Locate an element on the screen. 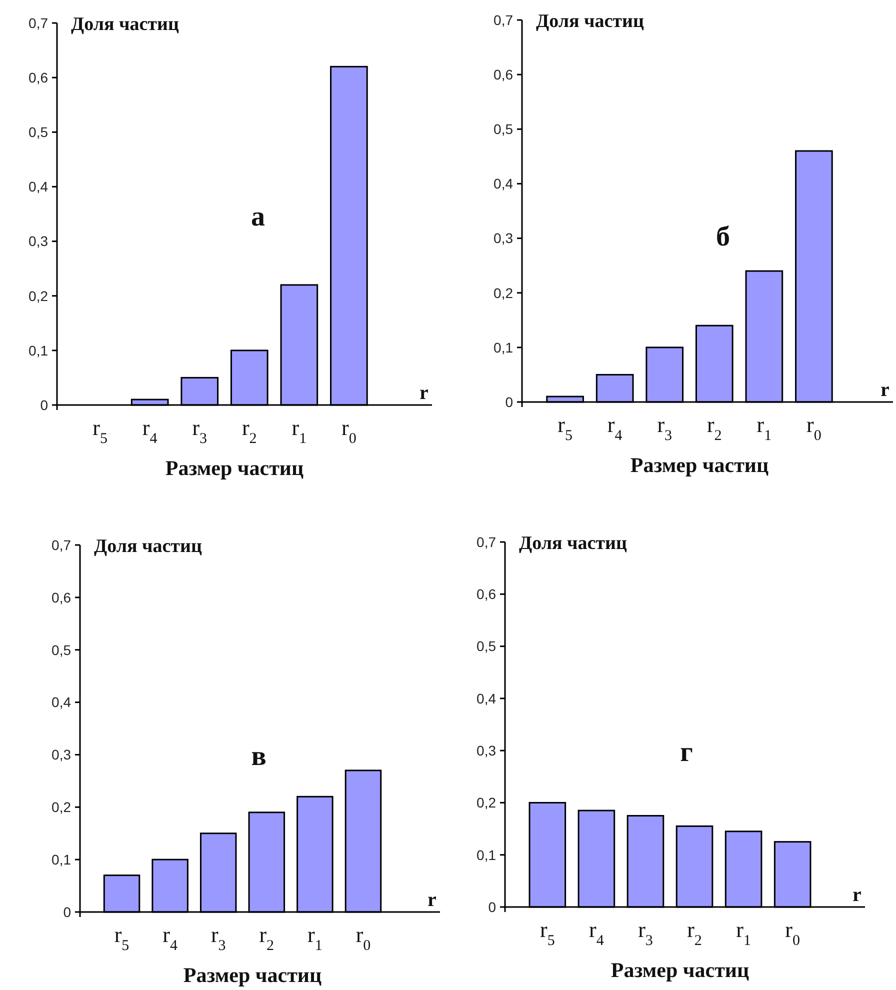 The width and height of the screenshot is (896, 990). text: а is located at coordinates (258, 216).